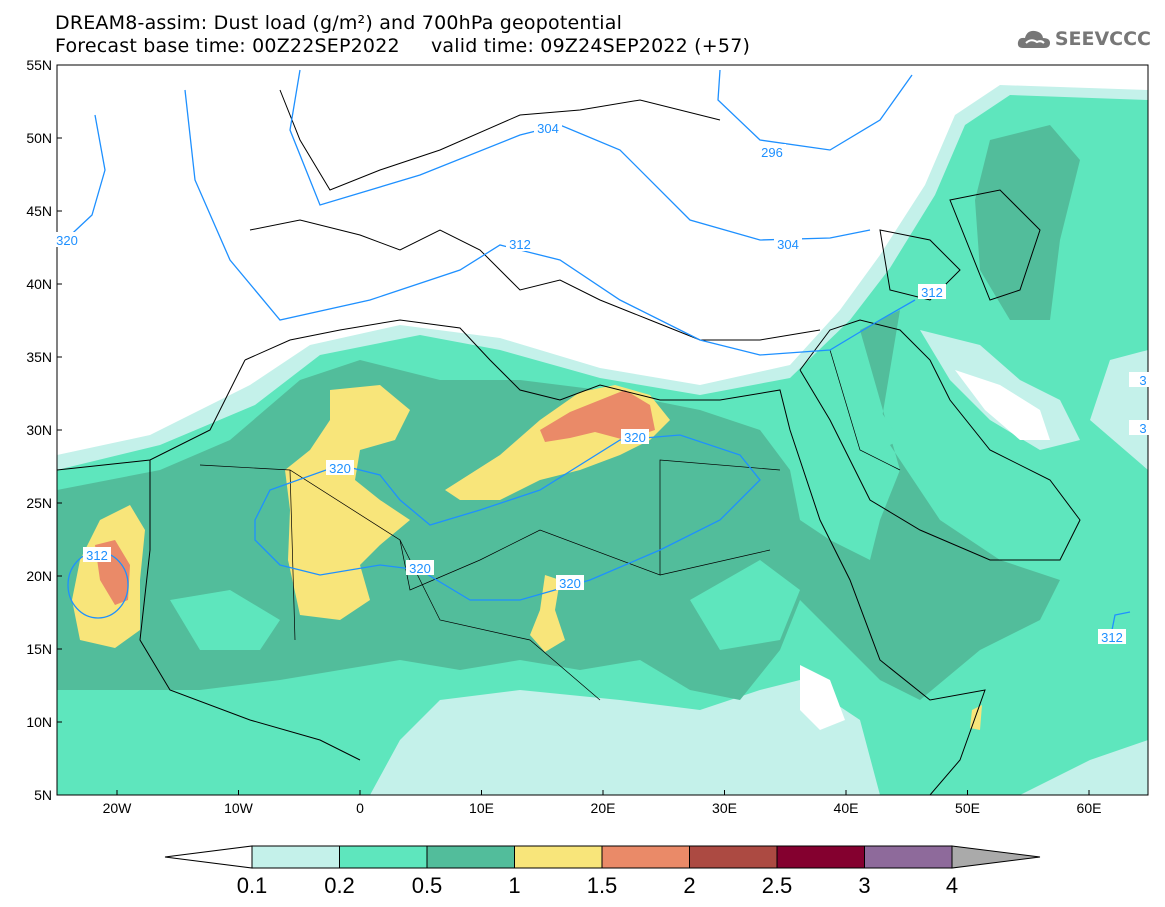 The height and width of the screenshot is (907, 1165). Describe the element at coordinates (252, 885) in the screenshot. I see `colorbar-tick-label: 0.1` at that location.